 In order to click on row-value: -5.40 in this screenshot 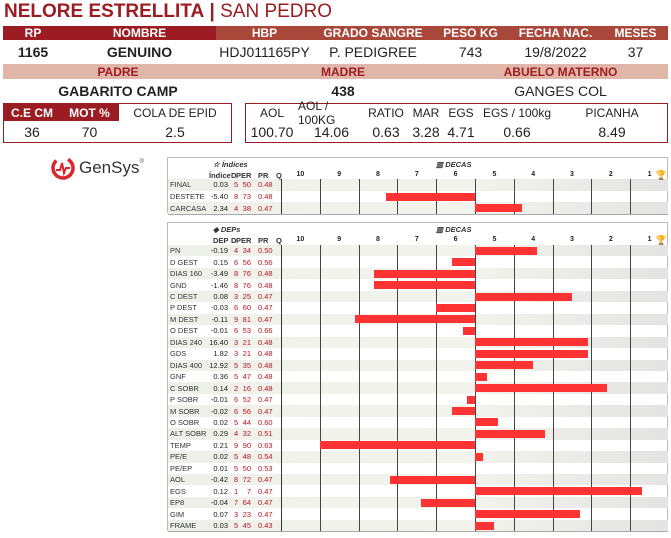, I will do `click(219, 197)`.